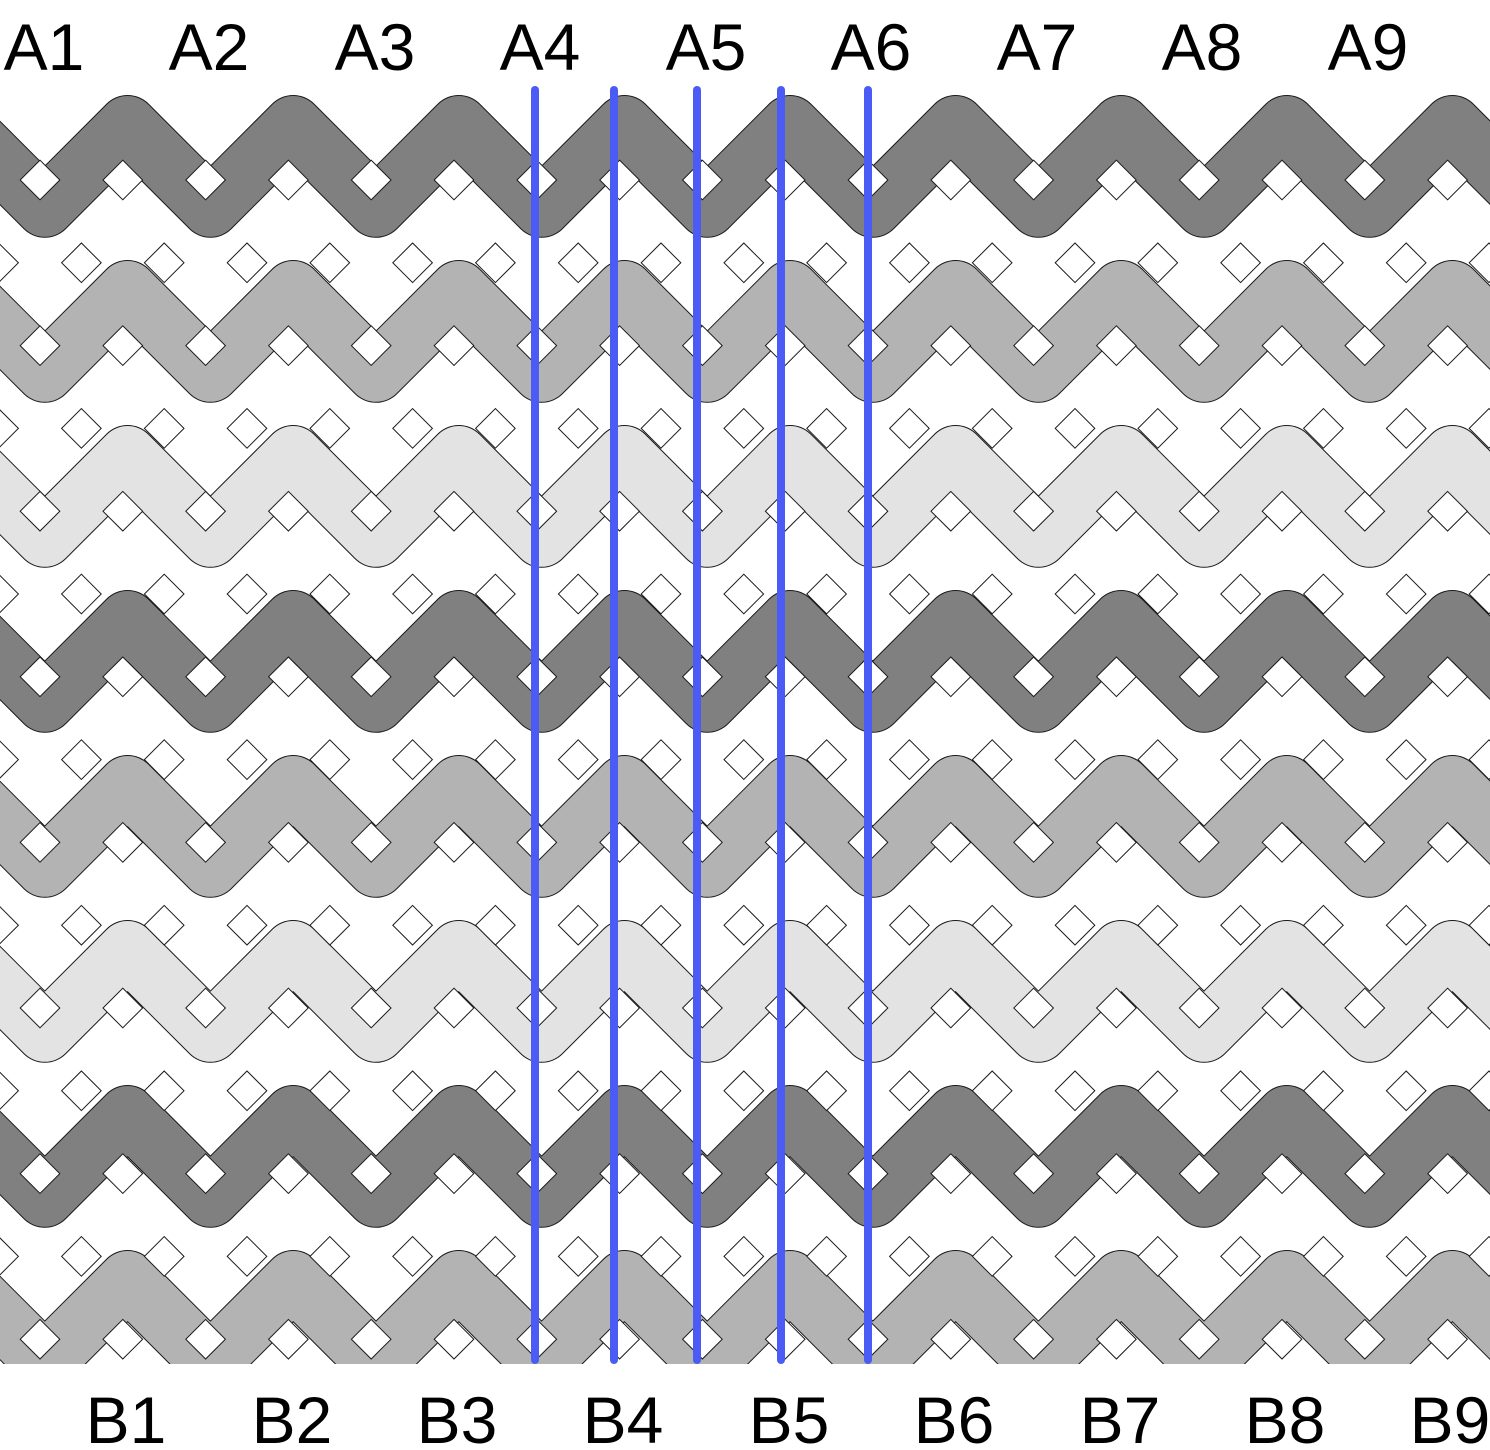 Image resolution: width=1490 pixels, height=1450 pixels. Describe the element at coordinates (1120, 1416) in the screenshot. I see `label-b7: B7` at that location.